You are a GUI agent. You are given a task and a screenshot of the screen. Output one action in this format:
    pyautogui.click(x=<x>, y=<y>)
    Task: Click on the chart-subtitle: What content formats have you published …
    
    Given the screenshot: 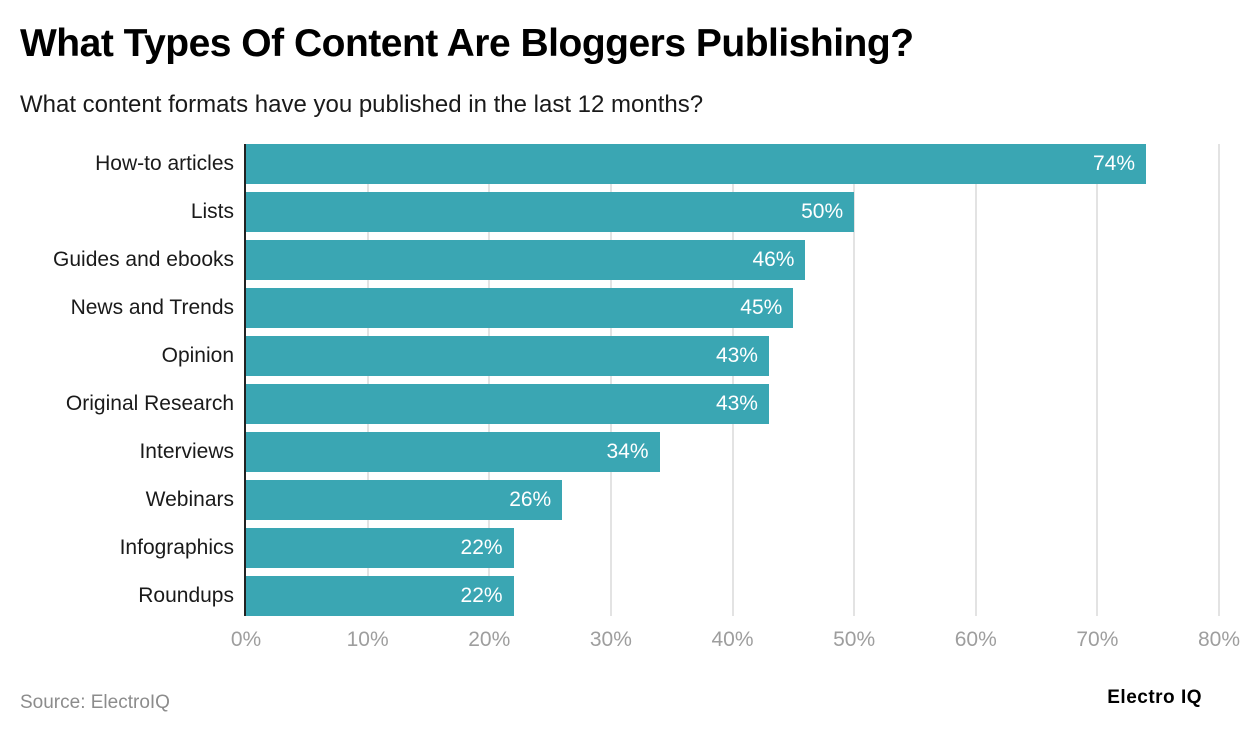 What is the action you would take?
    pyautogui.click(x=362, y=104)
    